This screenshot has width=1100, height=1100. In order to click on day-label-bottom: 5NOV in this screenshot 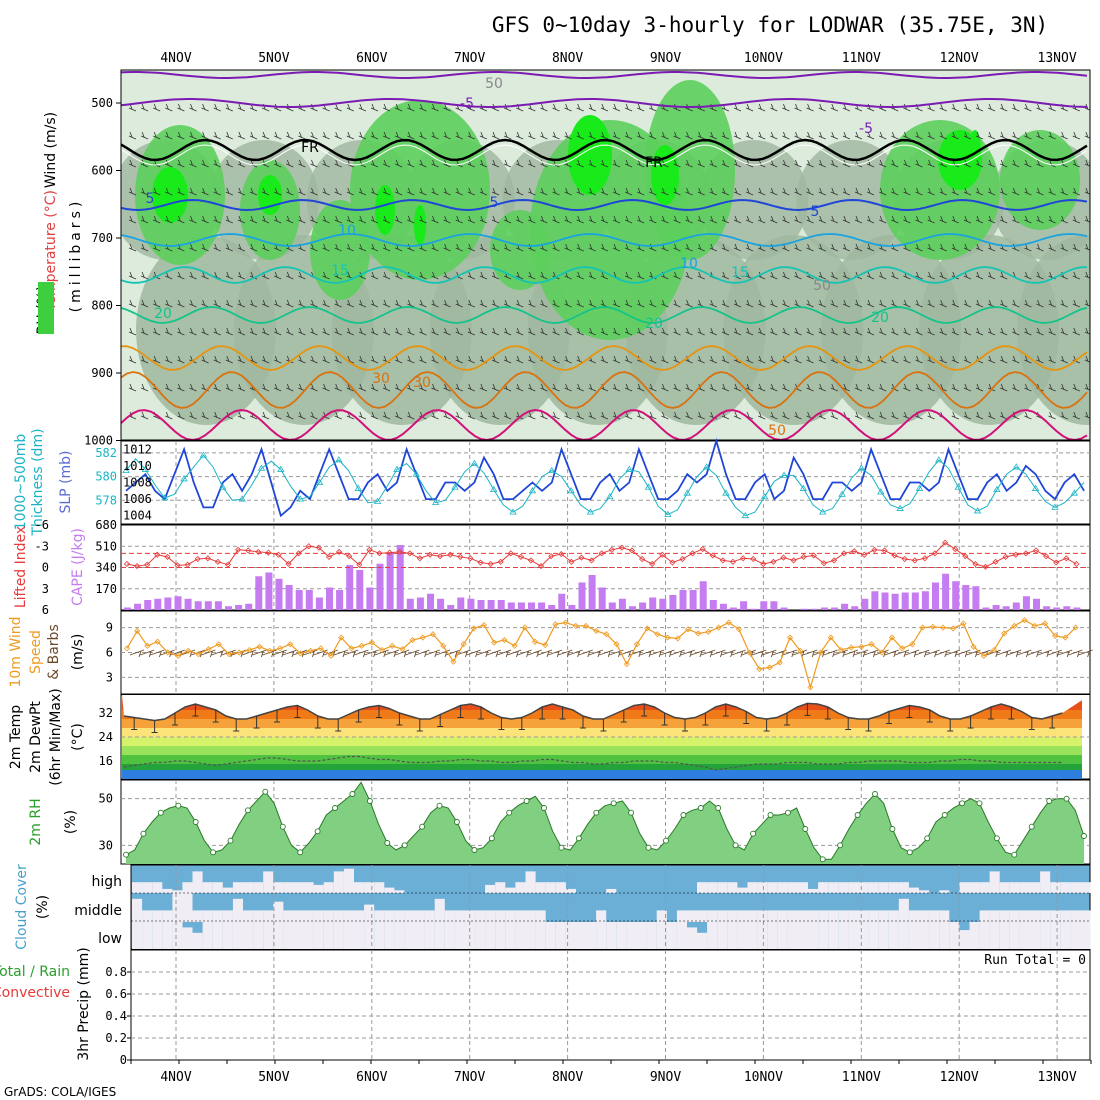, I will do `click(273, 1077)`.